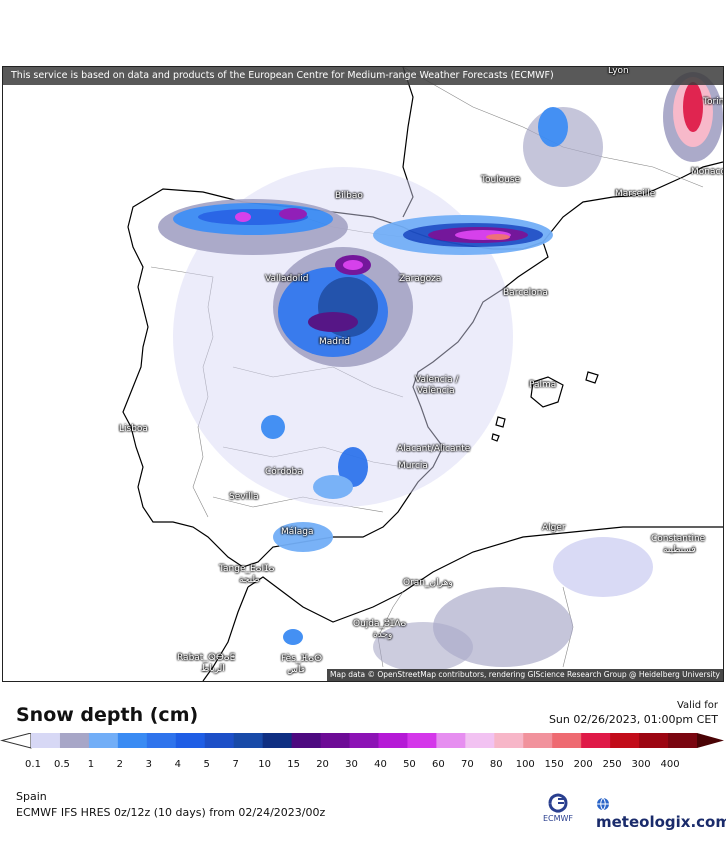 Image resolution: width=726 pixels, height=850 pixels. I want to click on scale-label: 80, so click(496, 764).